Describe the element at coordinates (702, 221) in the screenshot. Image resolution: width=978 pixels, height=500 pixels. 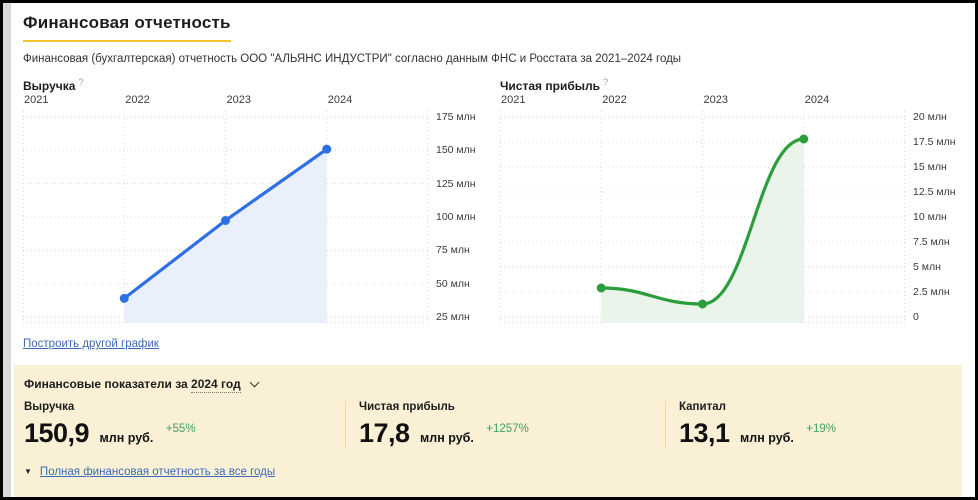
I see `series-line` at that location.